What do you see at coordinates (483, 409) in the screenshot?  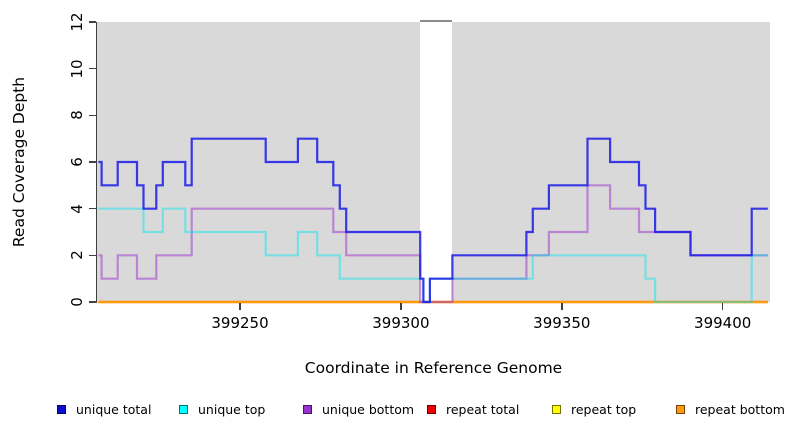 I see `legend-label: repeat total` at bounding box center [483, 409].